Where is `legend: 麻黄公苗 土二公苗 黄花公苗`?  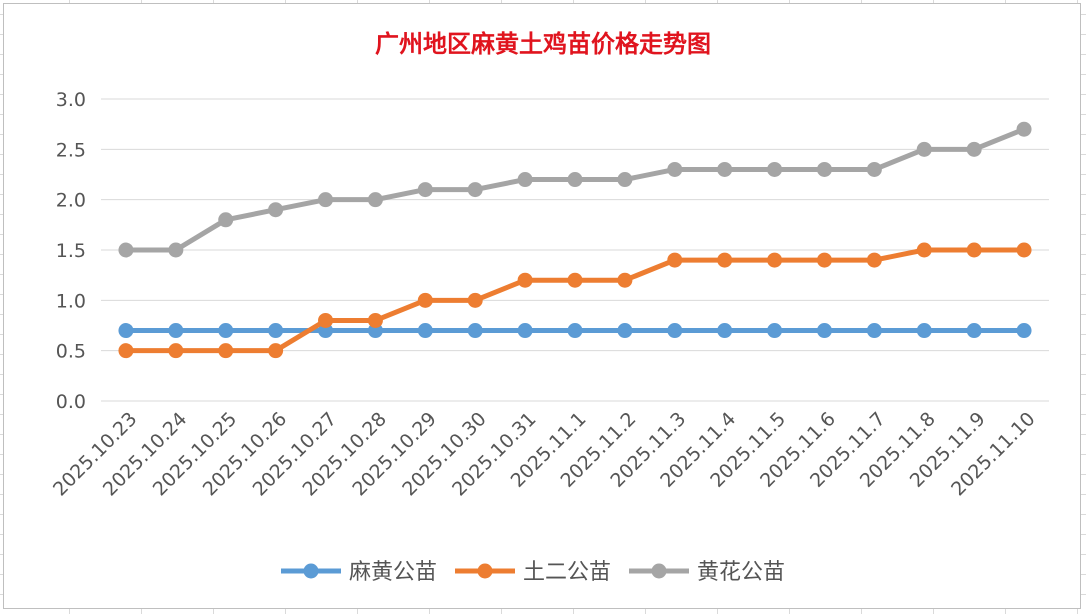
legend: 麻黄公苗 土二公苗 黄花公苗 is located at coordinates (533, 572).